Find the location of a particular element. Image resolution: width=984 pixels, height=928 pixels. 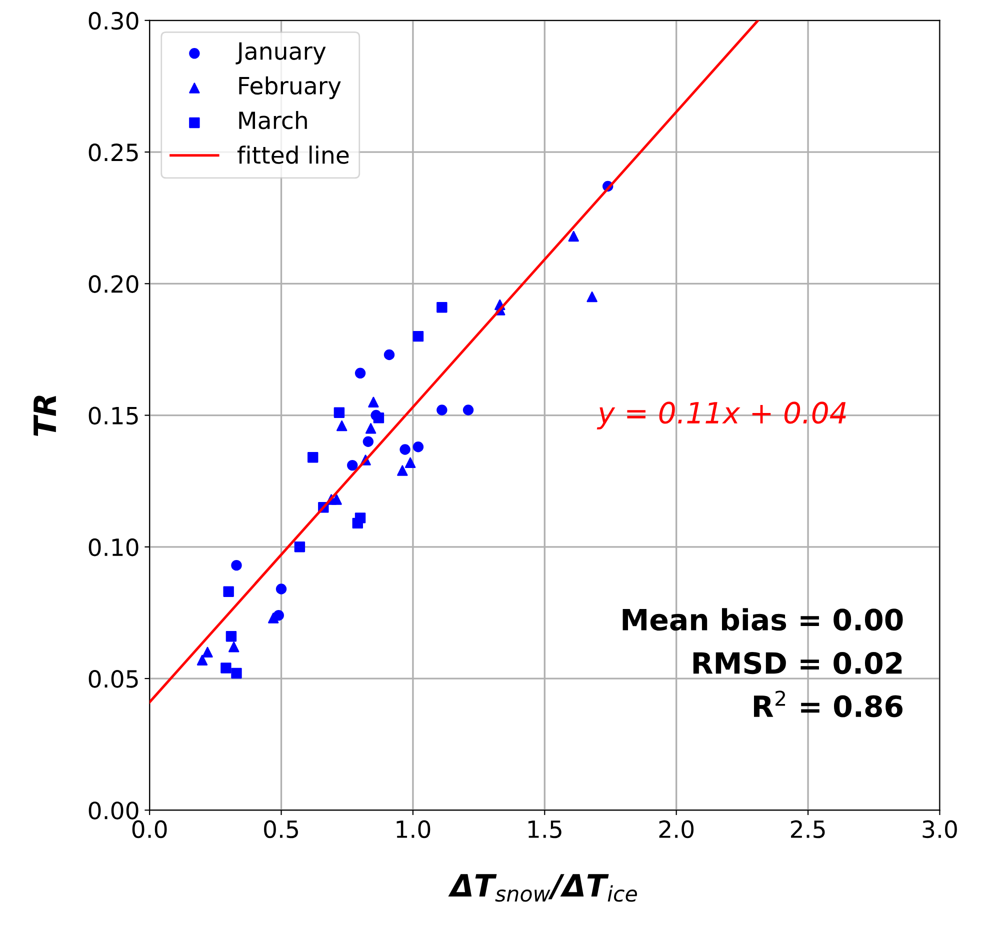

y-tick-label: 0.10 is located at coordinates (113, 547).